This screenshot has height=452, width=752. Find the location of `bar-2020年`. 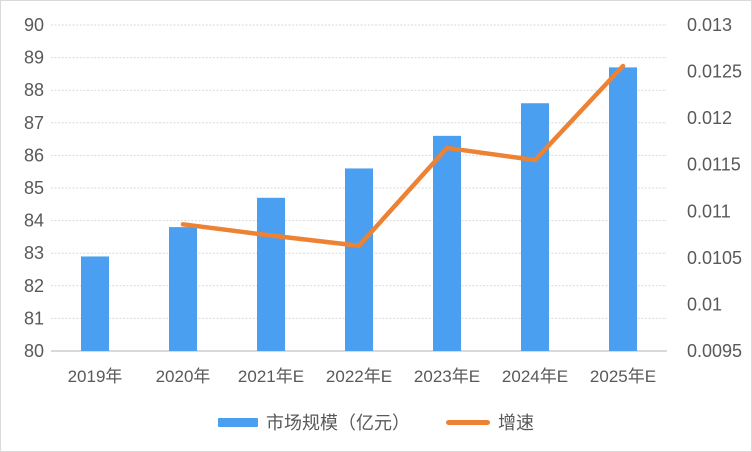

bar-2020年 is located at coordinates (183, 289).